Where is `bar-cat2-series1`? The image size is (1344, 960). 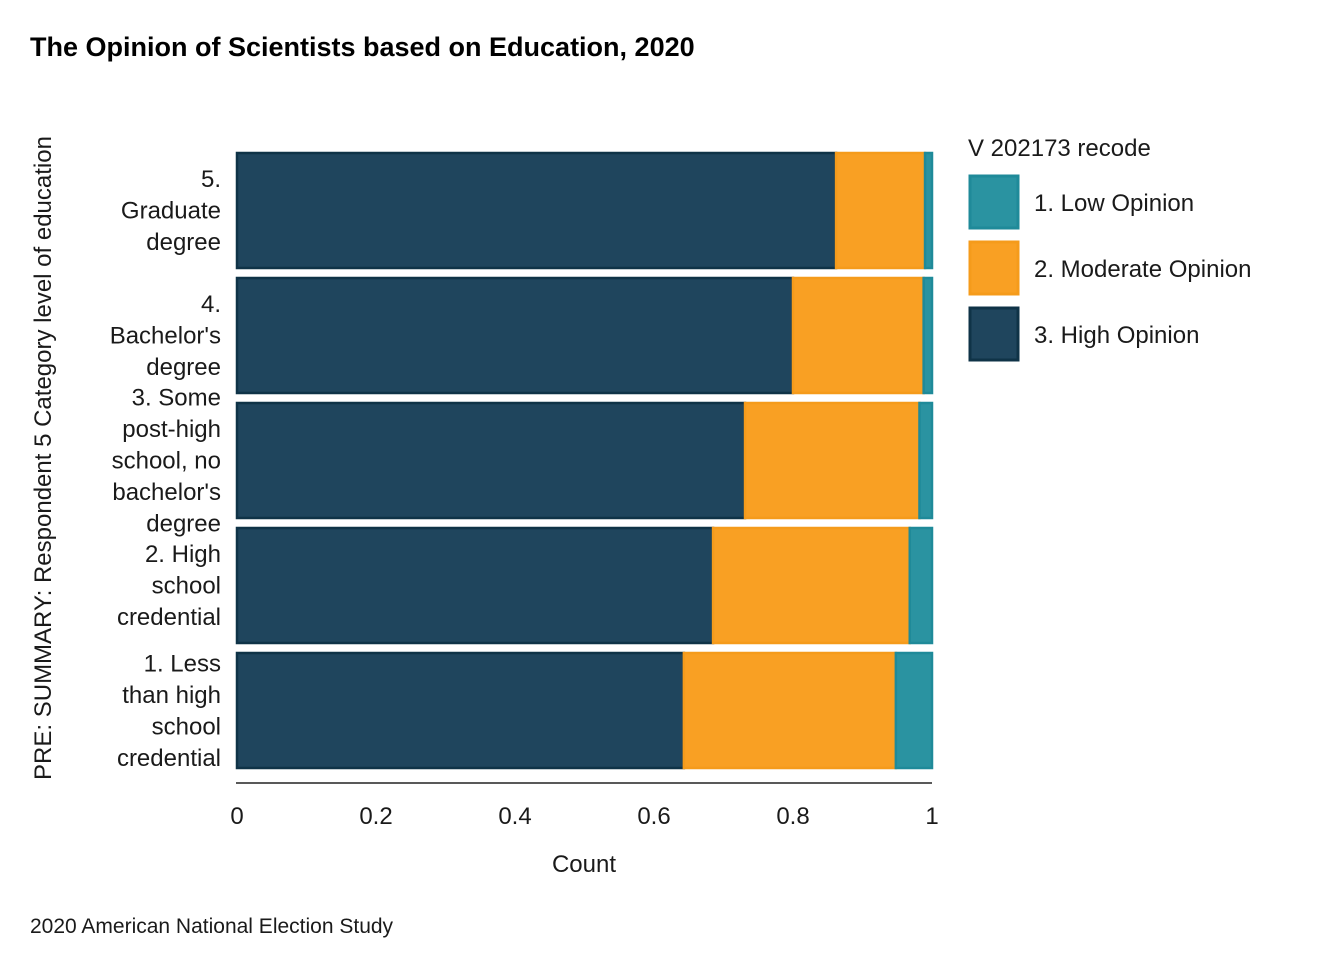
bar-cat2-series1 is located at coordinates (515, 335).